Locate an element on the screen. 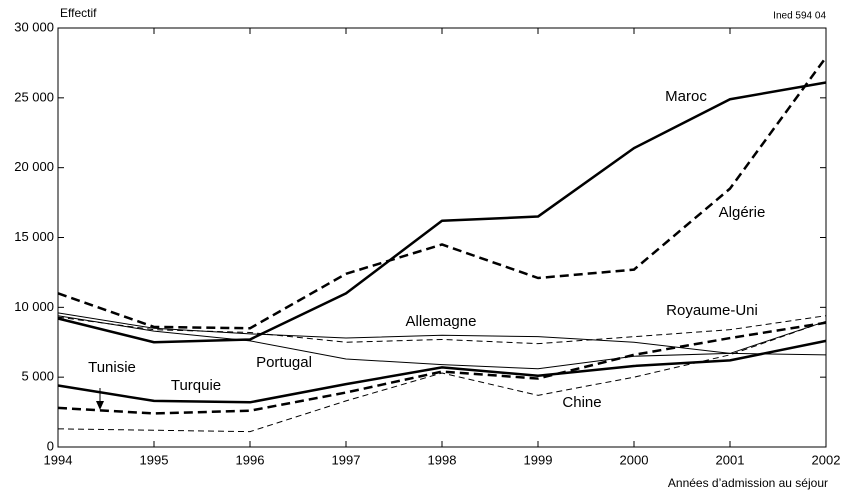 This screenshot has height=494, width=848. x-tick-label: 1998 is located at coordinates (442, 459).